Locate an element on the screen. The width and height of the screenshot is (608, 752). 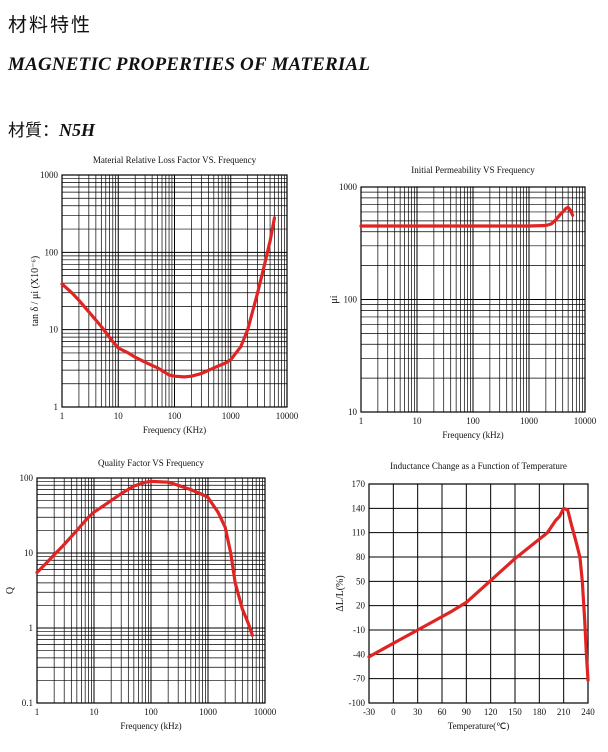
y-axis-label: tan δ / μi (X10⁻⁶) is located at coordinates (35, 291).